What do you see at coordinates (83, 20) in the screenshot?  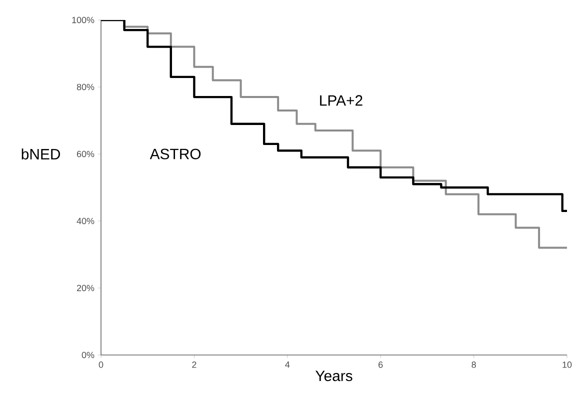 I see `y-tick-label: 100%` at bounding box center [83, 20].